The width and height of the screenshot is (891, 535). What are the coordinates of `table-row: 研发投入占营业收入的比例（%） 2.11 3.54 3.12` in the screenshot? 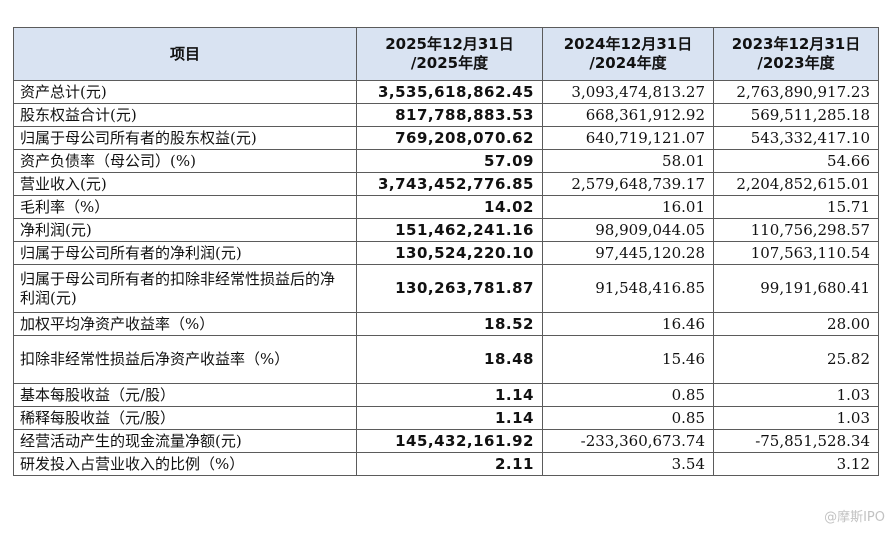 It's located at (446, 464).